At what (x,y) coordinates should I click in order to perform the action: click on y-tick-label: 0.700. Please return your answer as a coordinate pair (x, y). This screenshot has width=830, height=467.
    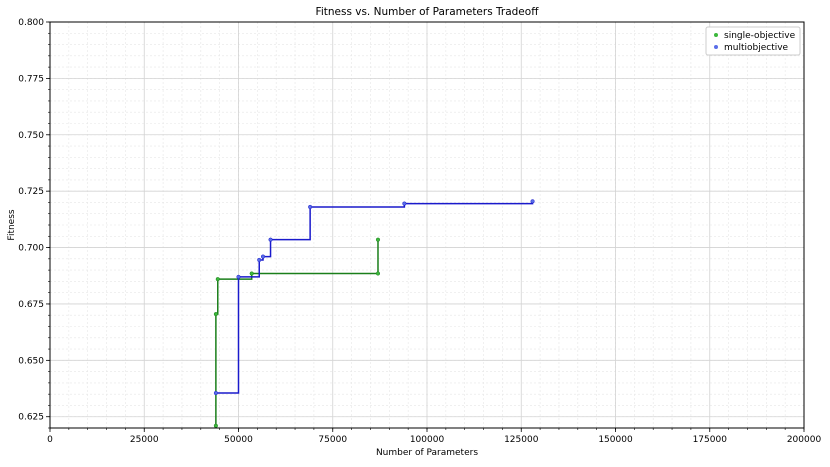
    Looking at the image, I should click on (31, 249).